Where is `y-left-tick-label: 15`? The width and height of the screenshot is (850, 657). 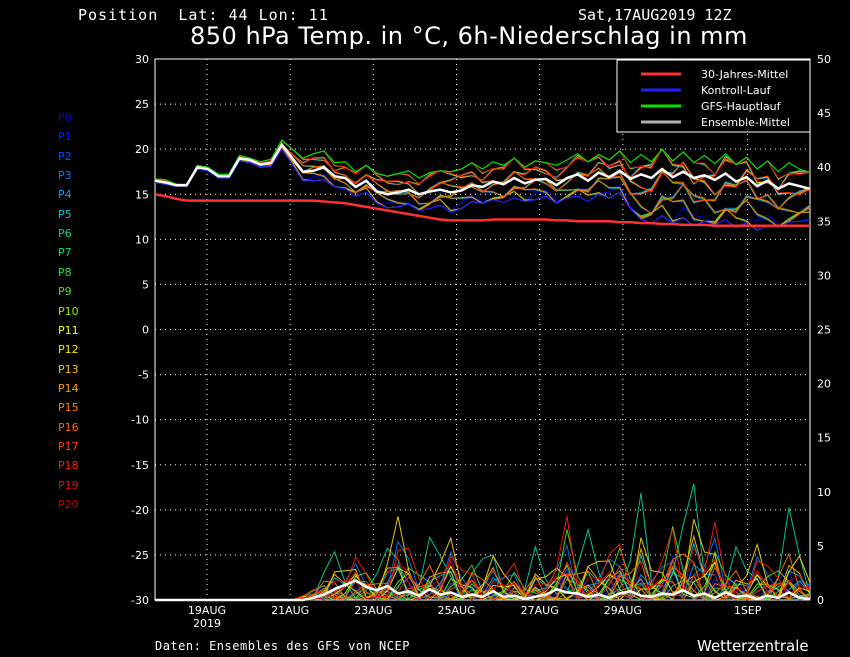
y-left-tick-label: 15 is located at coordinates (142, 194).